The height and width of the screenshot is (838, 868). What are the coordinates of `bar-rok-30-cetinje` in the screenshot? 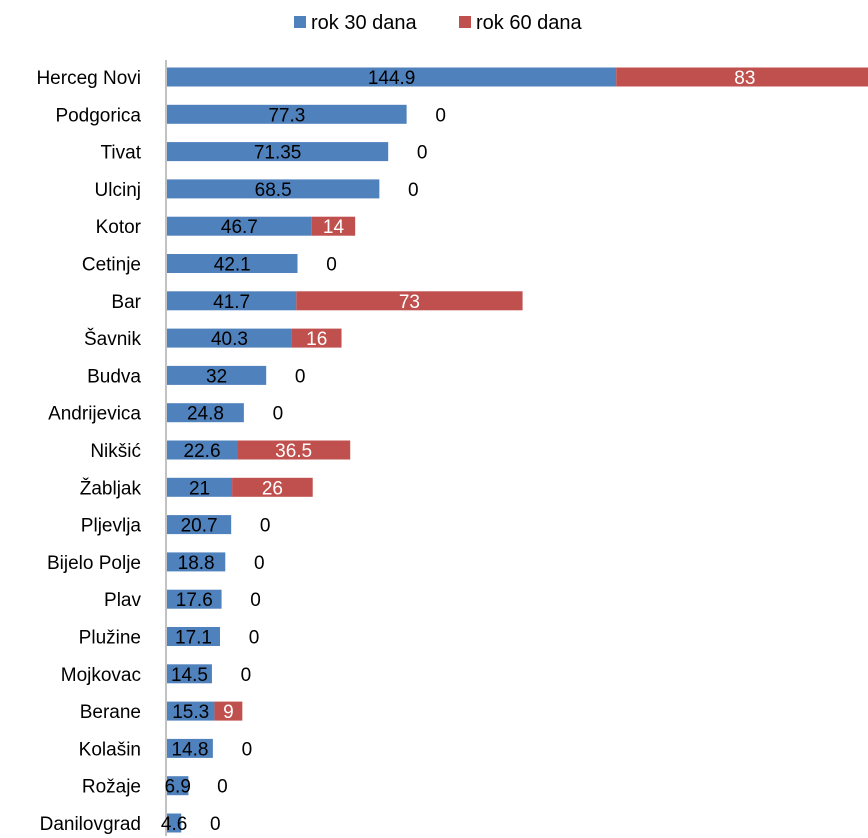 It's located at (232, 263).